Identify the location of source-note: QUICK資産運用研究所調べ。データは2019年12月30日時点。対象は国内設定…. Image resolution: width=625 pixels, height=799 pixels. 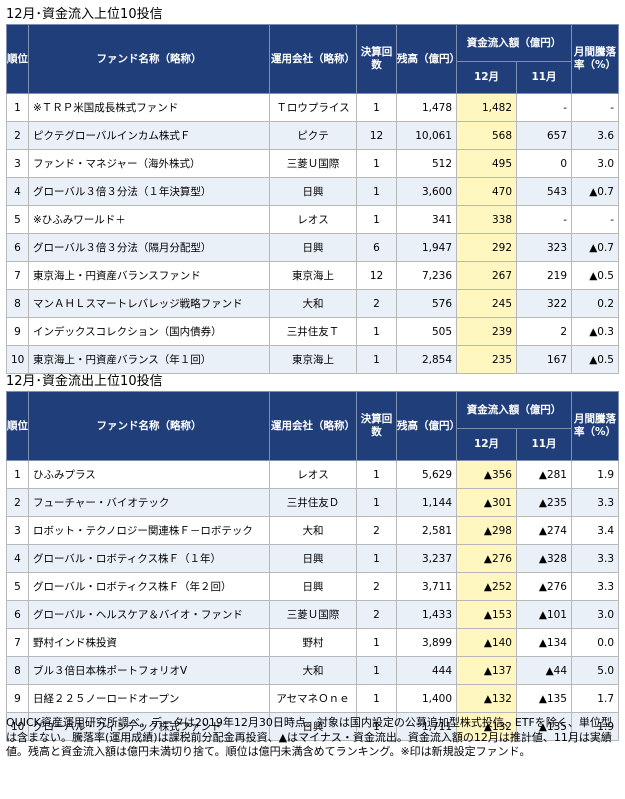
(309, 737).